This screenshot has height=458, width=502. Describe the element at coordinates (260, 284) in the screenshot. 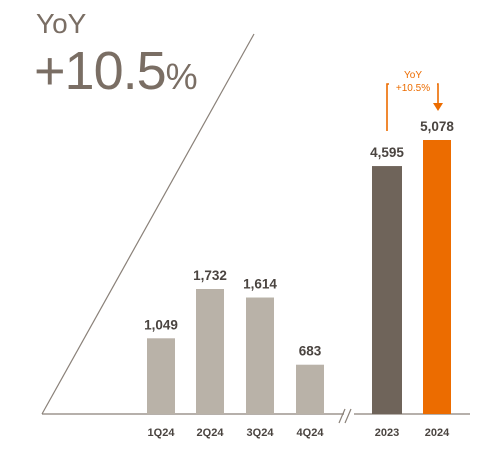

I see `value-label: 1,614` at that location.